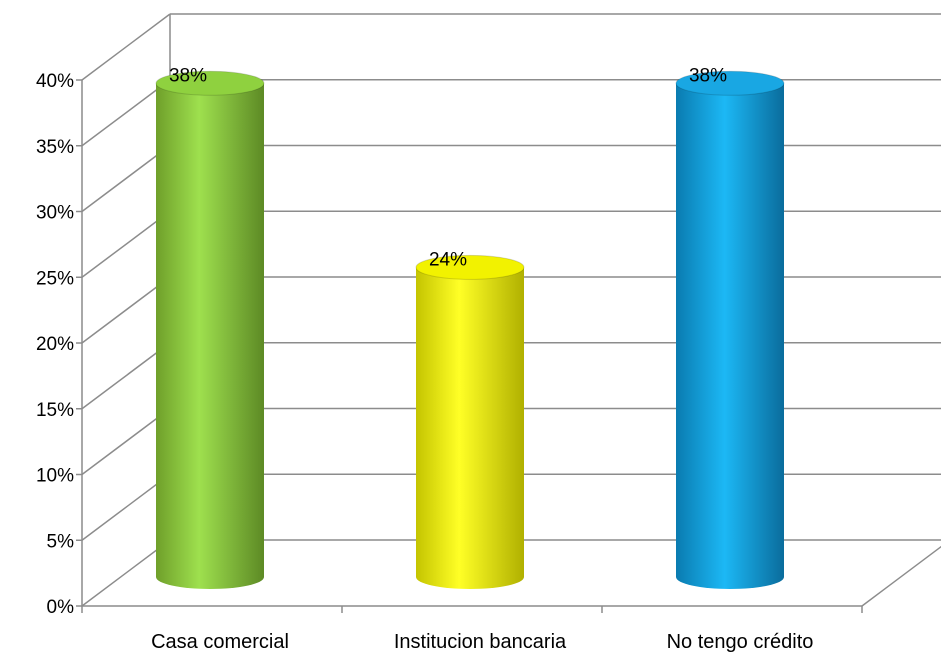 This screenshot has width=941, height=655. I want to click on x-category-label: No tengo crédito, so click(740, 642).